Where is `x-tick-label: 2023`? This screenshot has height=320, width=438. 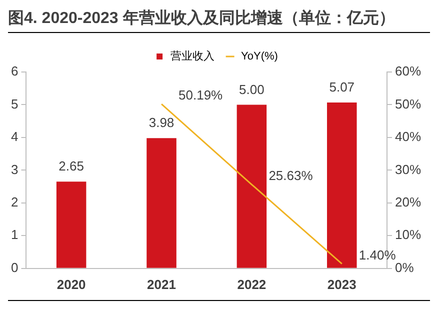 x-tick-label: 2023 is located at coordinates (341, 284).